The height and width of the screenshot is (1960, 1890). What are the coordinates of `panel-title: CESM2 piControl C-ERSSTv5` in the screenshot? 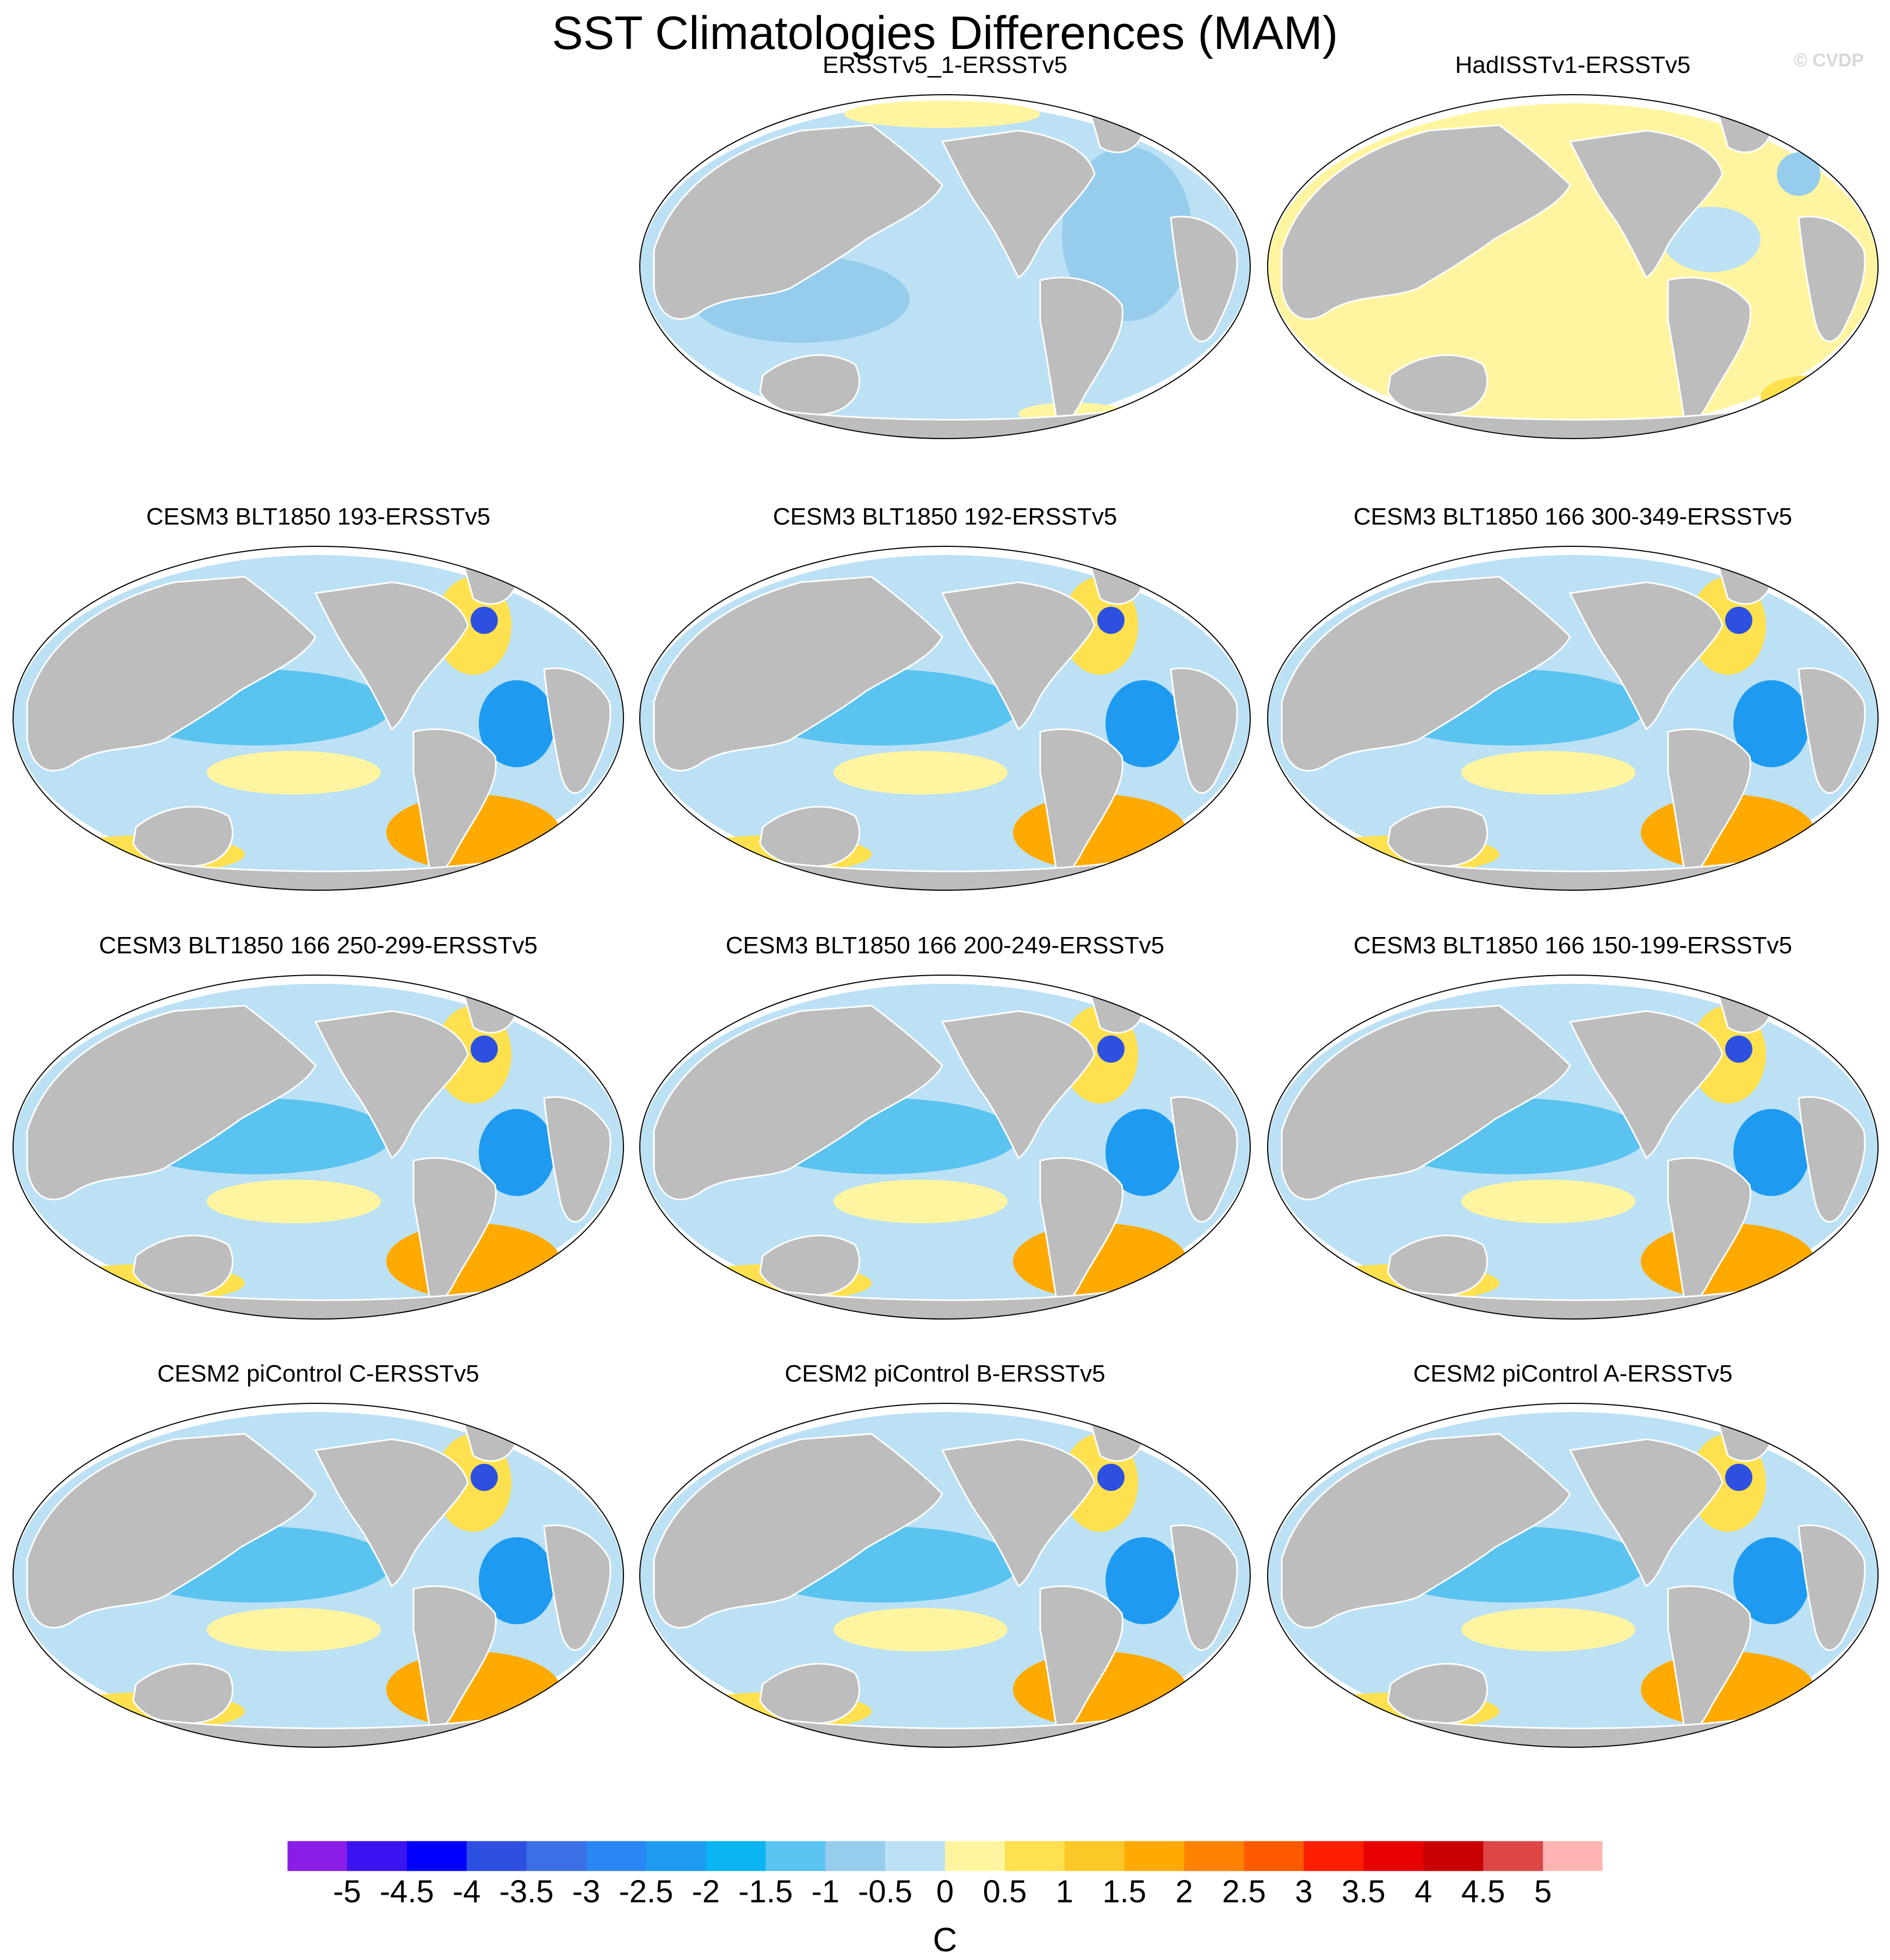 It's located at (318, 1373).